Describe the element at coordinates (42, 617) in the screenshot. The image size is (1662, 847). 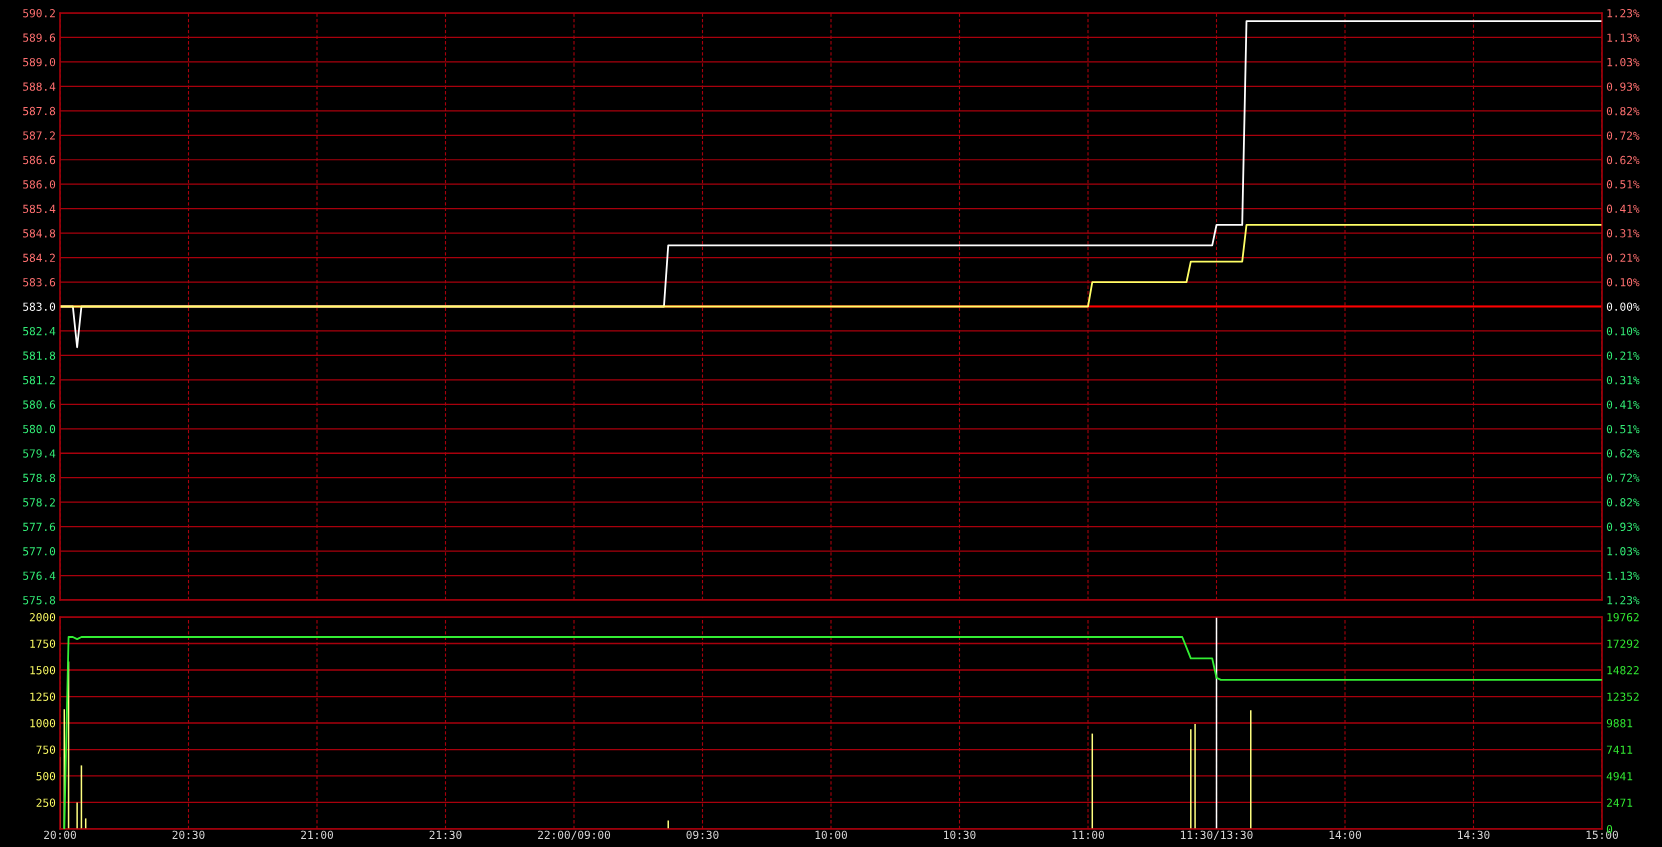
I see `y-tick-label: 2000` at that location.